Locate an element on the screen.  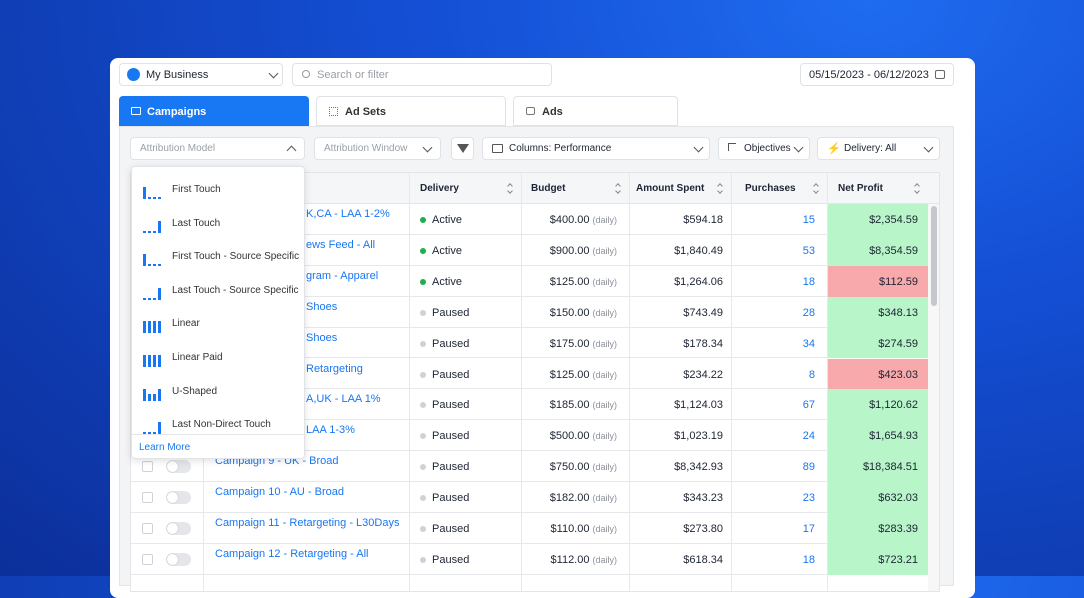
status-dot is located at coordinates (423, 529).